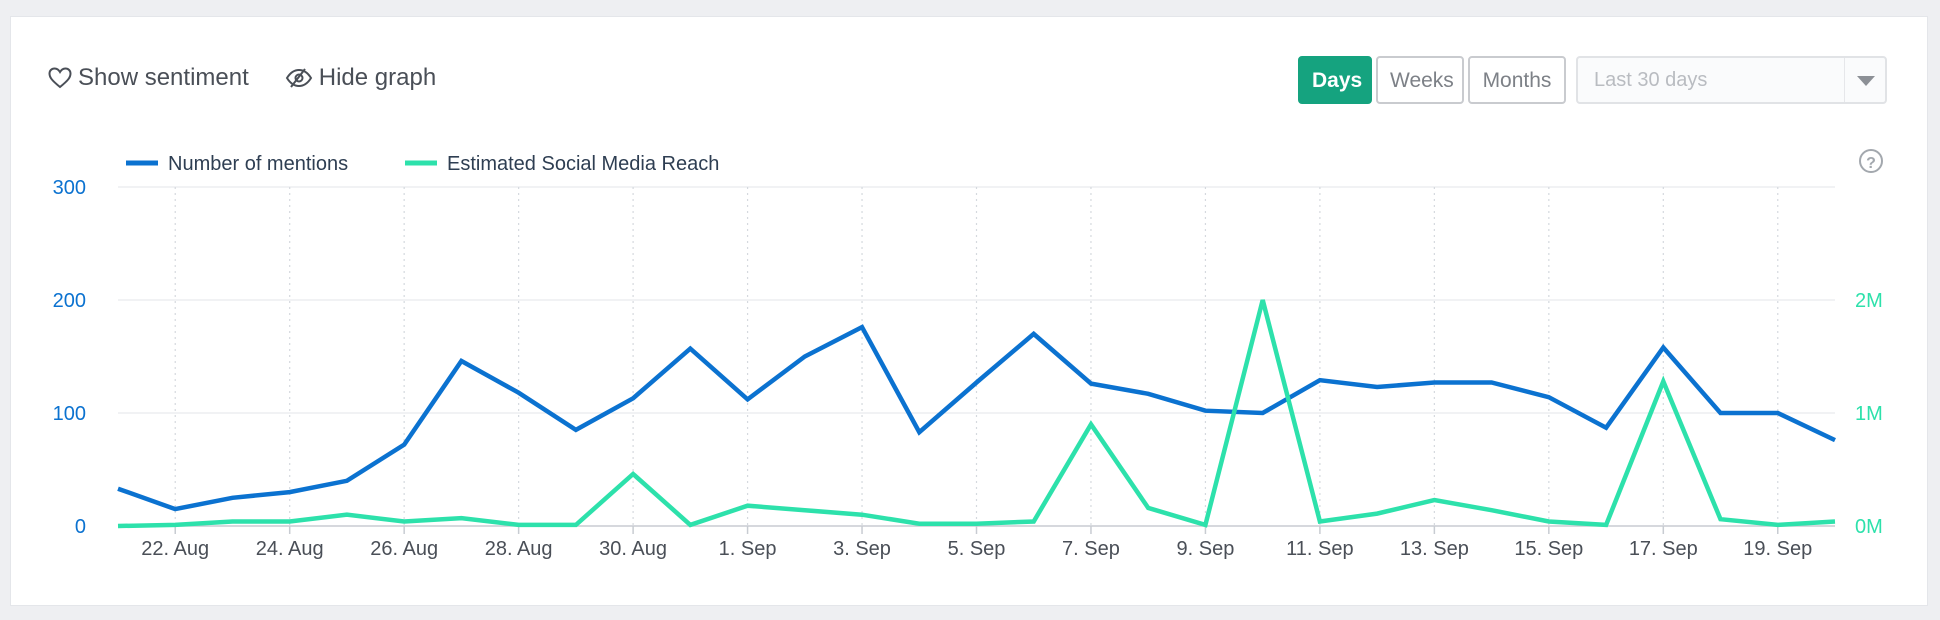  What do you see at coordinates (377, 77) in the screenshot?
I see `hide-graph-label: Hide graph` at bounding box center [377, 77].